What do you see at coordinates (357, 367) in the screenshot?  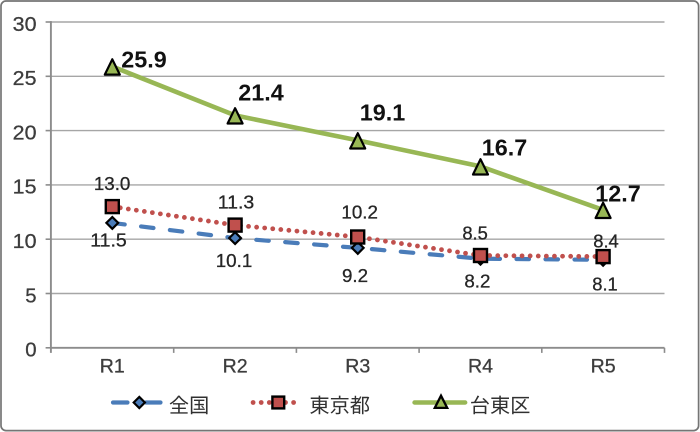 I see `svg-text: R3` at bounding box center [357, 367].